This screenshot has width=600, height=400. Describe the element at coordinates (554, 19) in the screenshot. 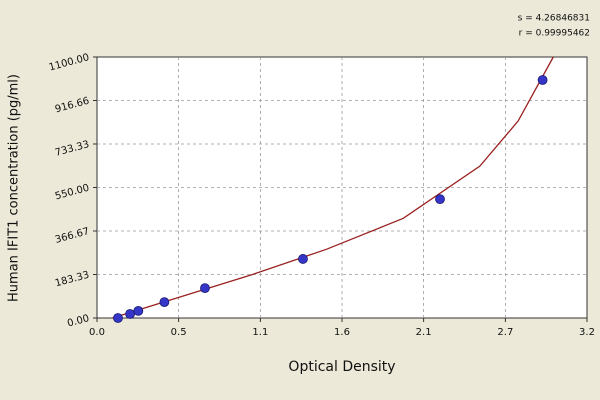

I see `annotation: s = 4.26846831` at that location.